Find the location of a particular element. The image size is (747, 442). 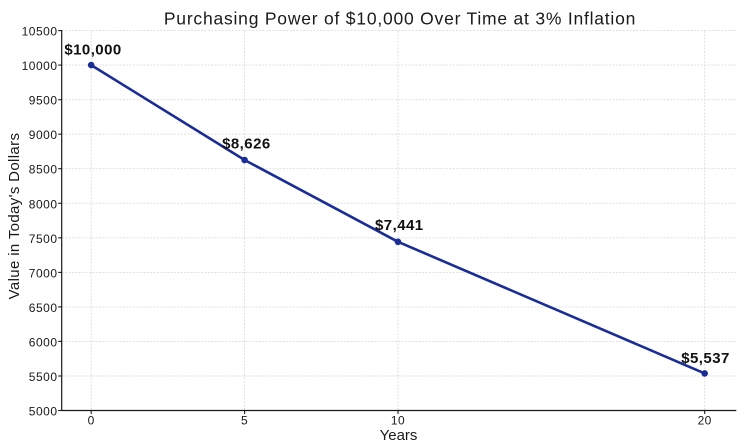

svg-text: 5000 is located at coordinates (43, 412).